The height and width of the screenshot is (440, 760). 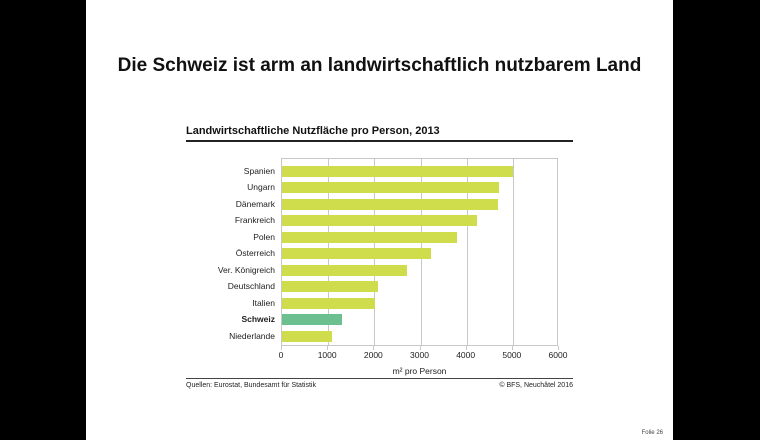 I want to click on bar-schweiz, so click(x=312, y=319).